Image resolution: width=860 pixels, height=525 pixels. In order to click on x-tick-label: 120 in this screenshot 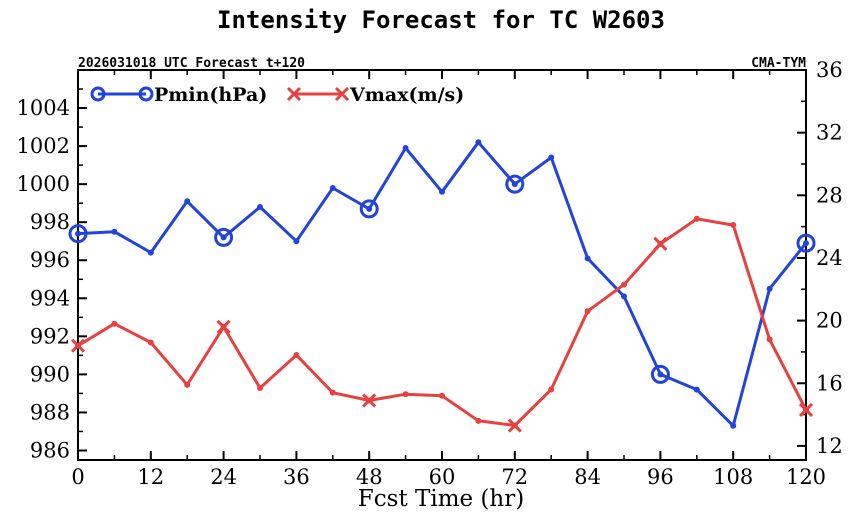, I will do `click(806, 477)`.